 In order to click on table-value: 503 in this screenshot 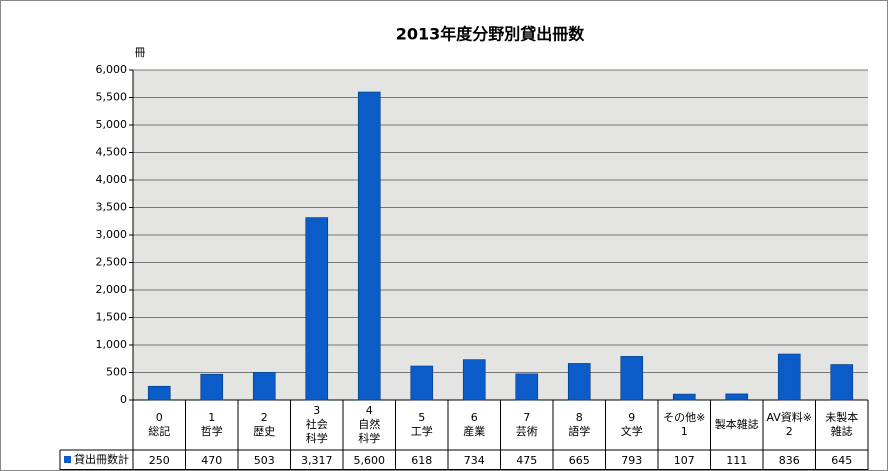, I will do `click(264, 460)`.